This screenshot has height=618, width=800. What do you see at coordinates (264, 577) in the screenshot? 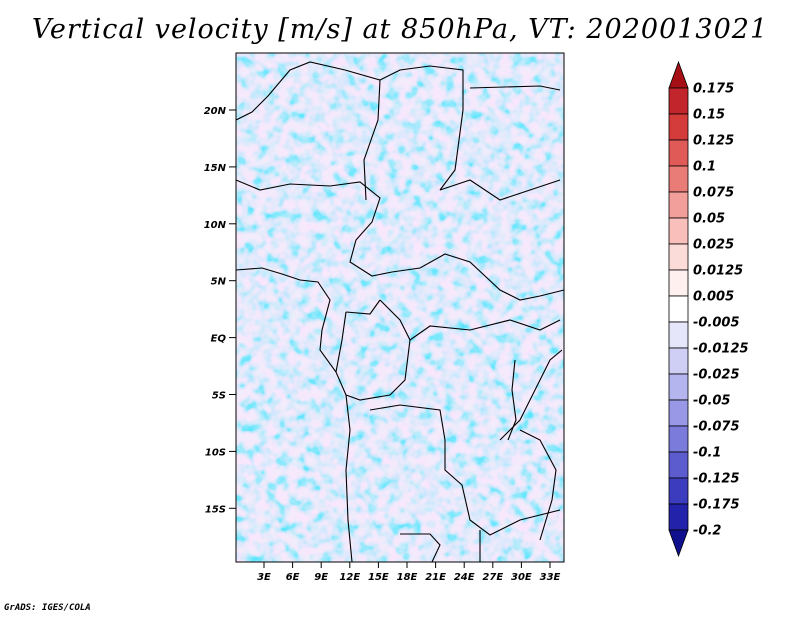
I see `lon-tick-label: 3E` at bounding box center [264, 577].